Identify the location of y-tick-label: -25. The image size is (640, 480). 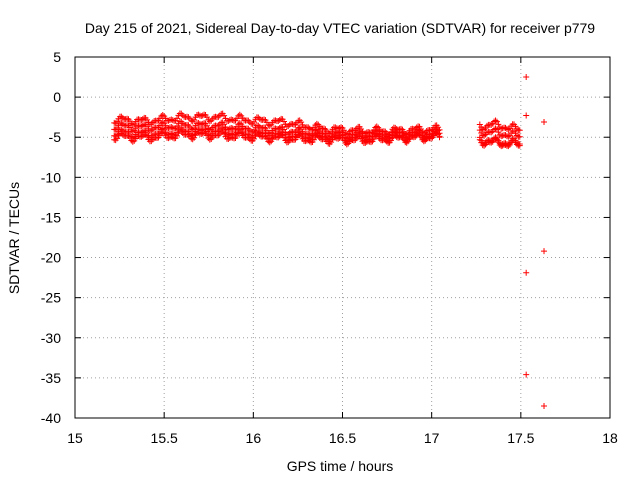
(51, 298).